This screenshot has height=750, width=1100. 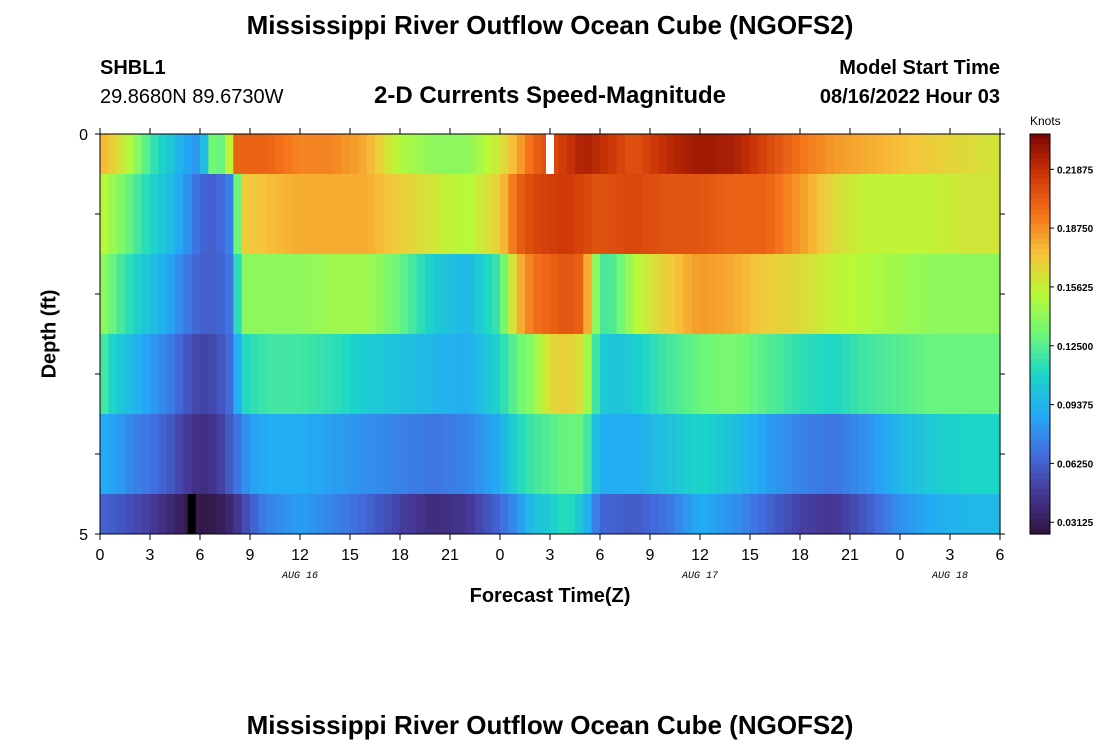 I want to click on colorbar-tick-label: 0.21875, so click(x=1075, y=170).